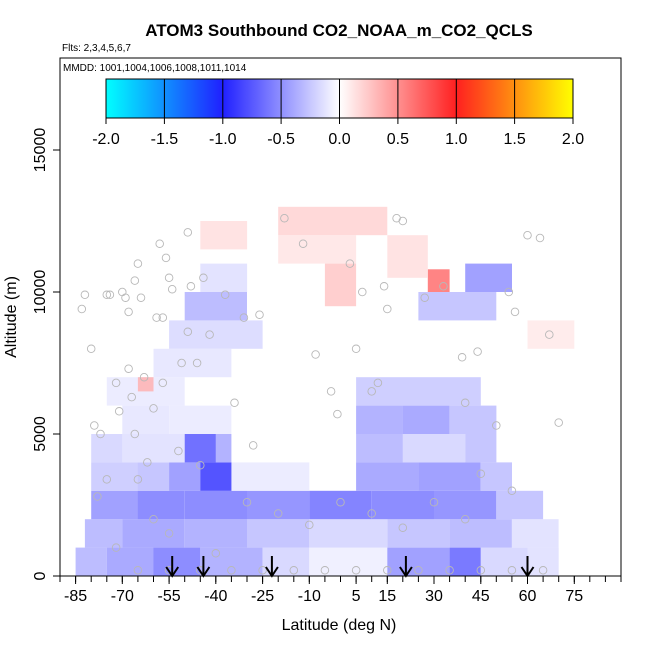 The image size is (650, 650). What do you see at coordinates (96, 48) in the screenshot?
I see `flights-note: Flts: 2,3,4,5,6,7` at bounding box center [96, 48].